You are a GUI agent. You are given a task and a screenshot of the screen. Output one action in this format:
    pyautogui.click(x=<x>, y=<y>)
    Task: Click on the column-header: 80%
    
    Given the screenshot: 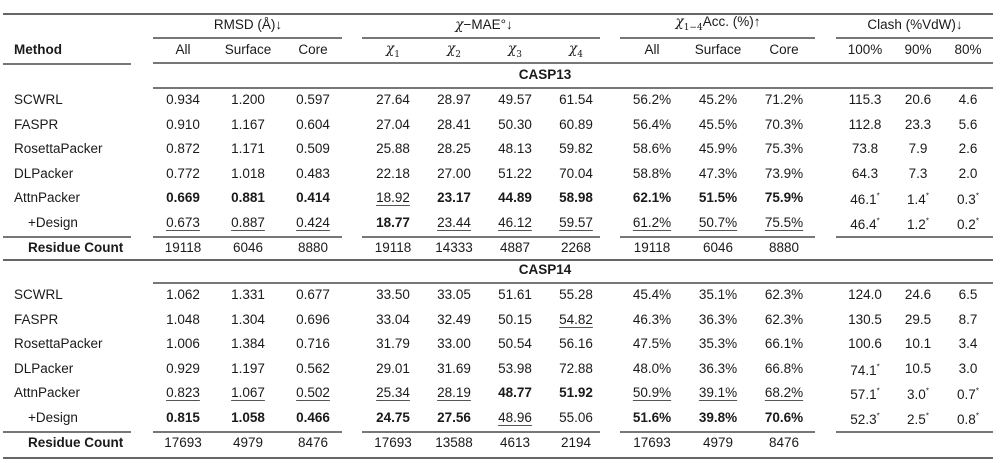 What is the action you would take?
    pyautogui.click(x=968, y=49)
    